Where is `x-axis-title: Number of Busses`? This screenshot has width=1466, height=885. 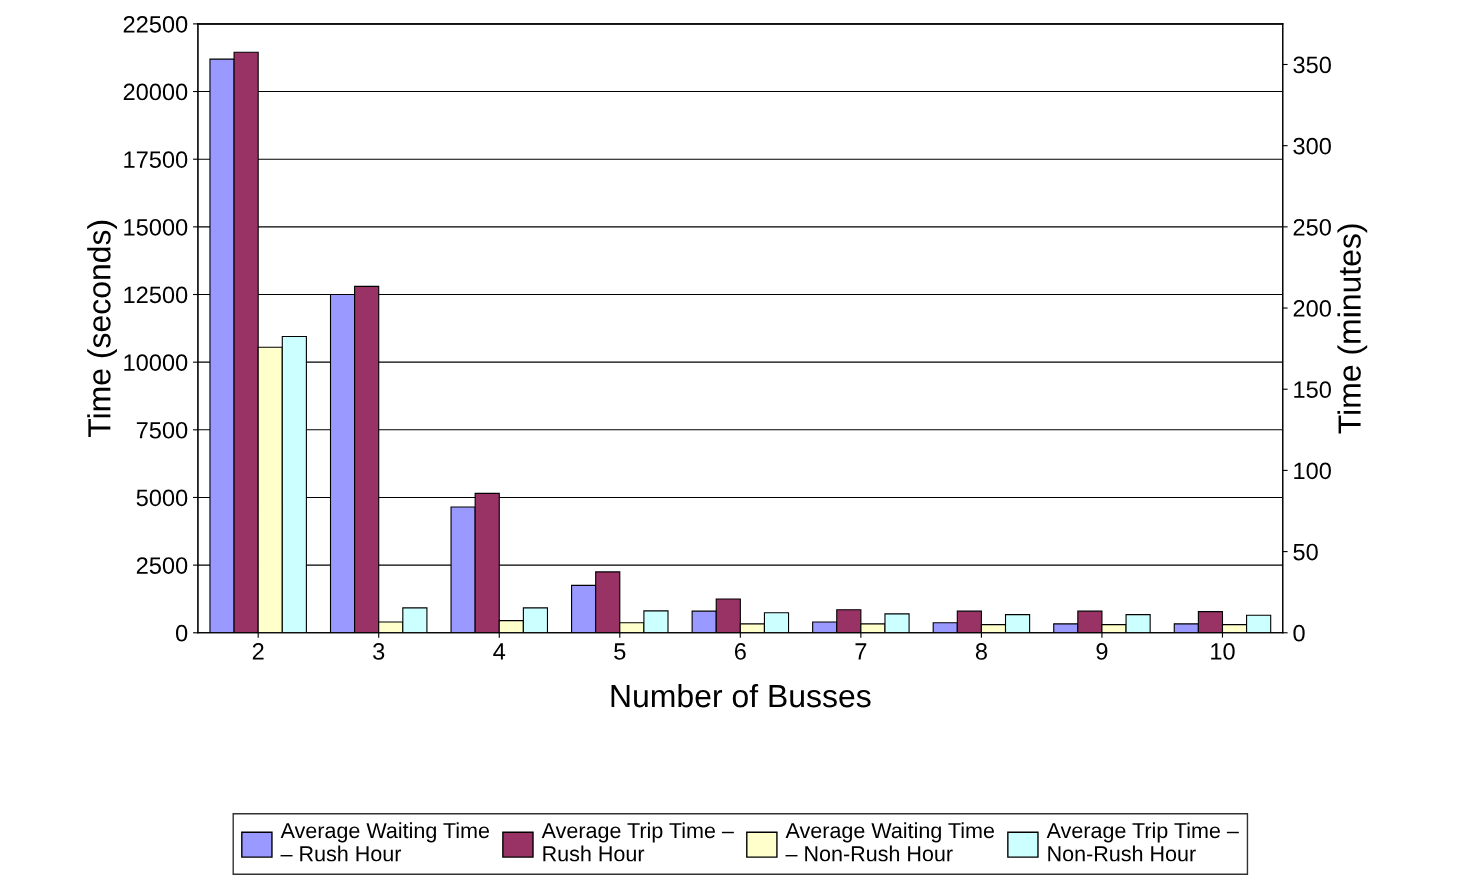 x-axis-title: Number of Busses is located at coordinates (741, 695).